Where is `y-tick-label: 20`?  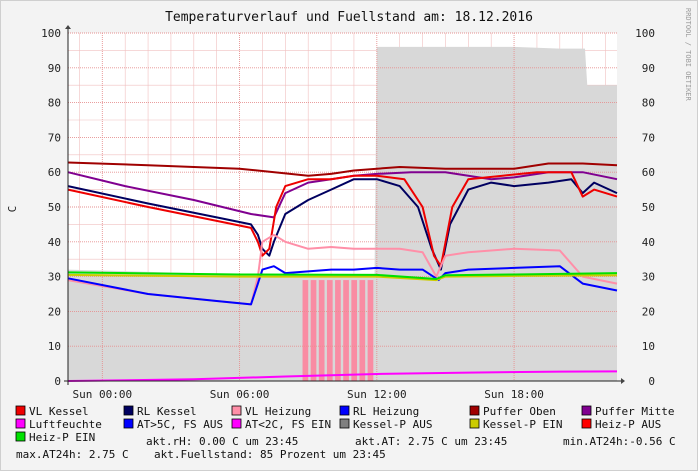 y-tick-label: 20 is located at coordinates (54, 311).